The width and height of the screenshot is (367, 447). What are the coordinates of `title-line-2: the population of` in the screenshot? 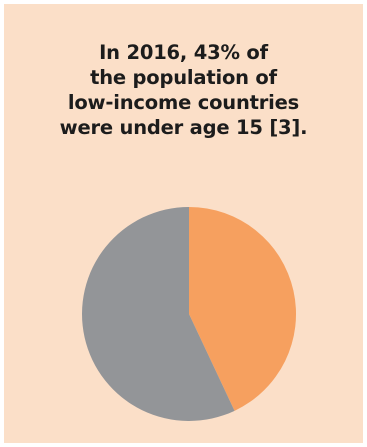 It's located at (183, 77).